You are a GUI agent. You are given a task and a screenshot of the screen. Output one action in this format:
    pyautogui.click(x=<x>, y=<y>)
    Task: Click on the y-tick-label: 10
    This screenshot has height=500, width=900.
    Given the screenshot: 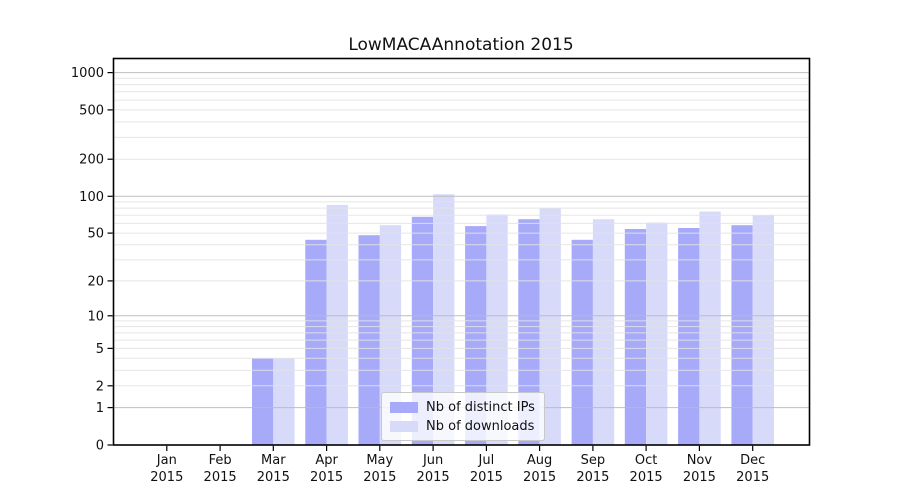 What is the action you would take?
    pyautogui.click(x=95, y=316)
    